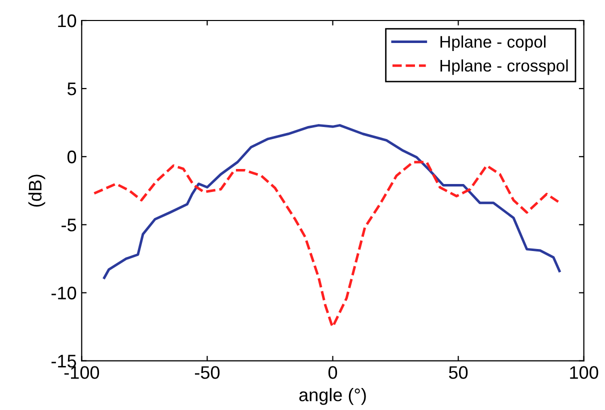 Image resolution: width=605 pixels, height=410 pixels. I want to click on y-tick-label: 5, so click(71, 89).